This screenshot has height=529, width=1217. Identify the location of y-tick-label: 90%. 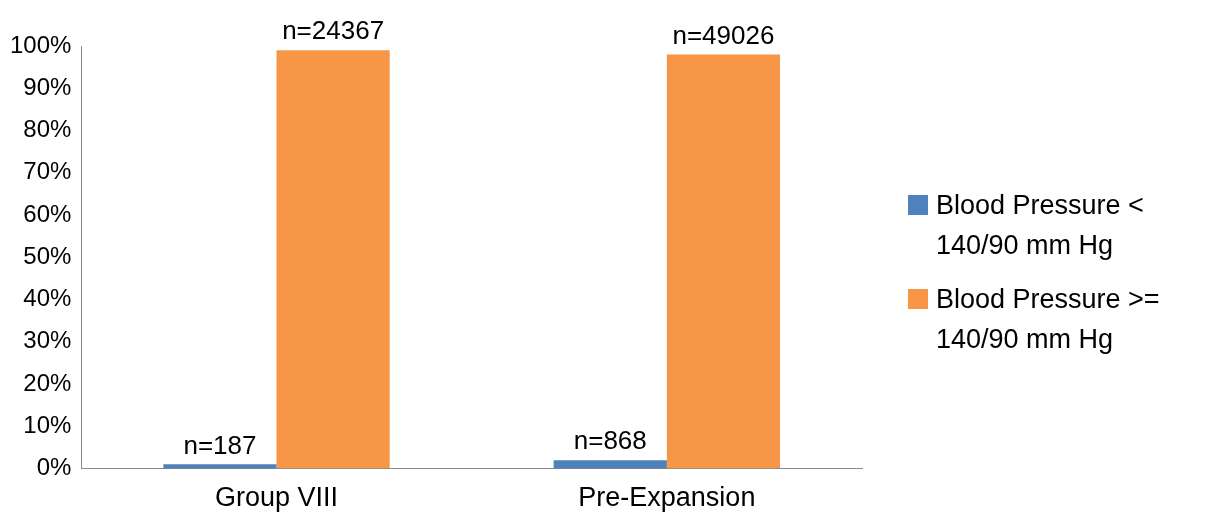
(47, 86).